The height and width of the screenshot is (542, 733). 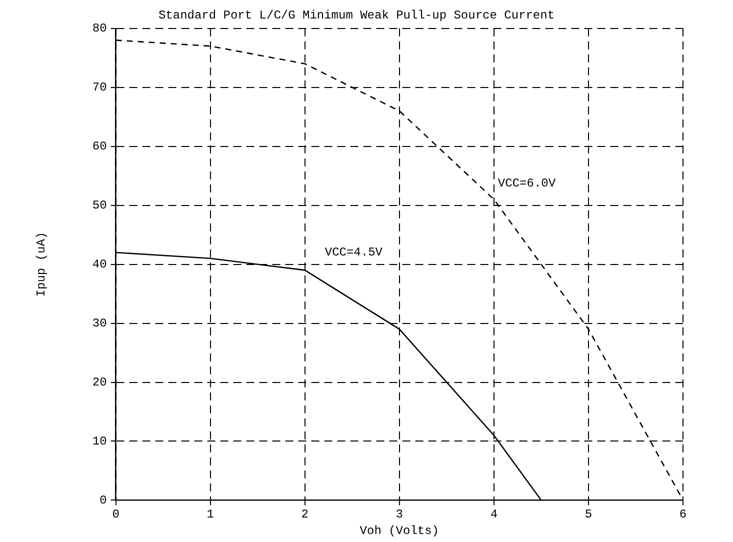 I want to click on x-axis-title: Voh (Volts), so click(x=400, y=531).